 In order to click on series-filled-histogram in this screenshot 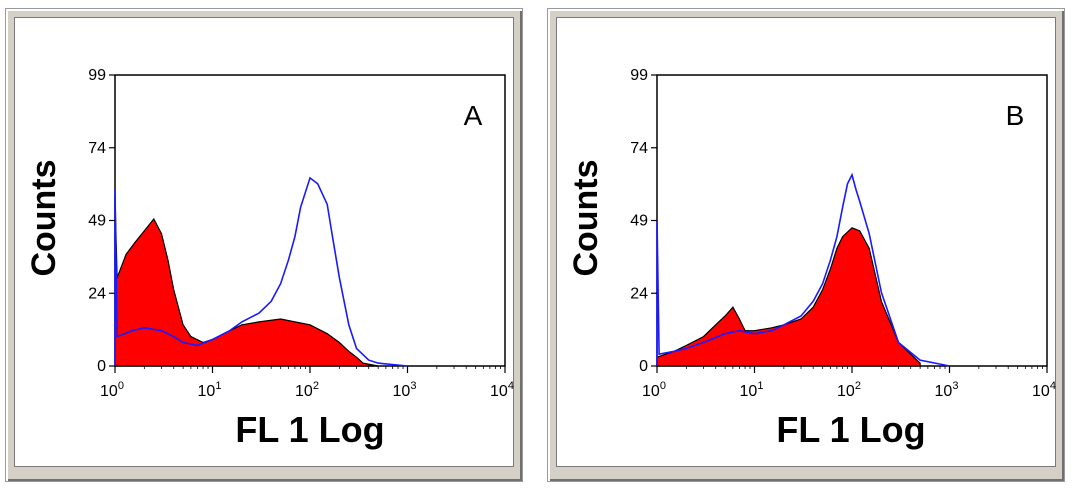, I will do `click(788, 297)`.